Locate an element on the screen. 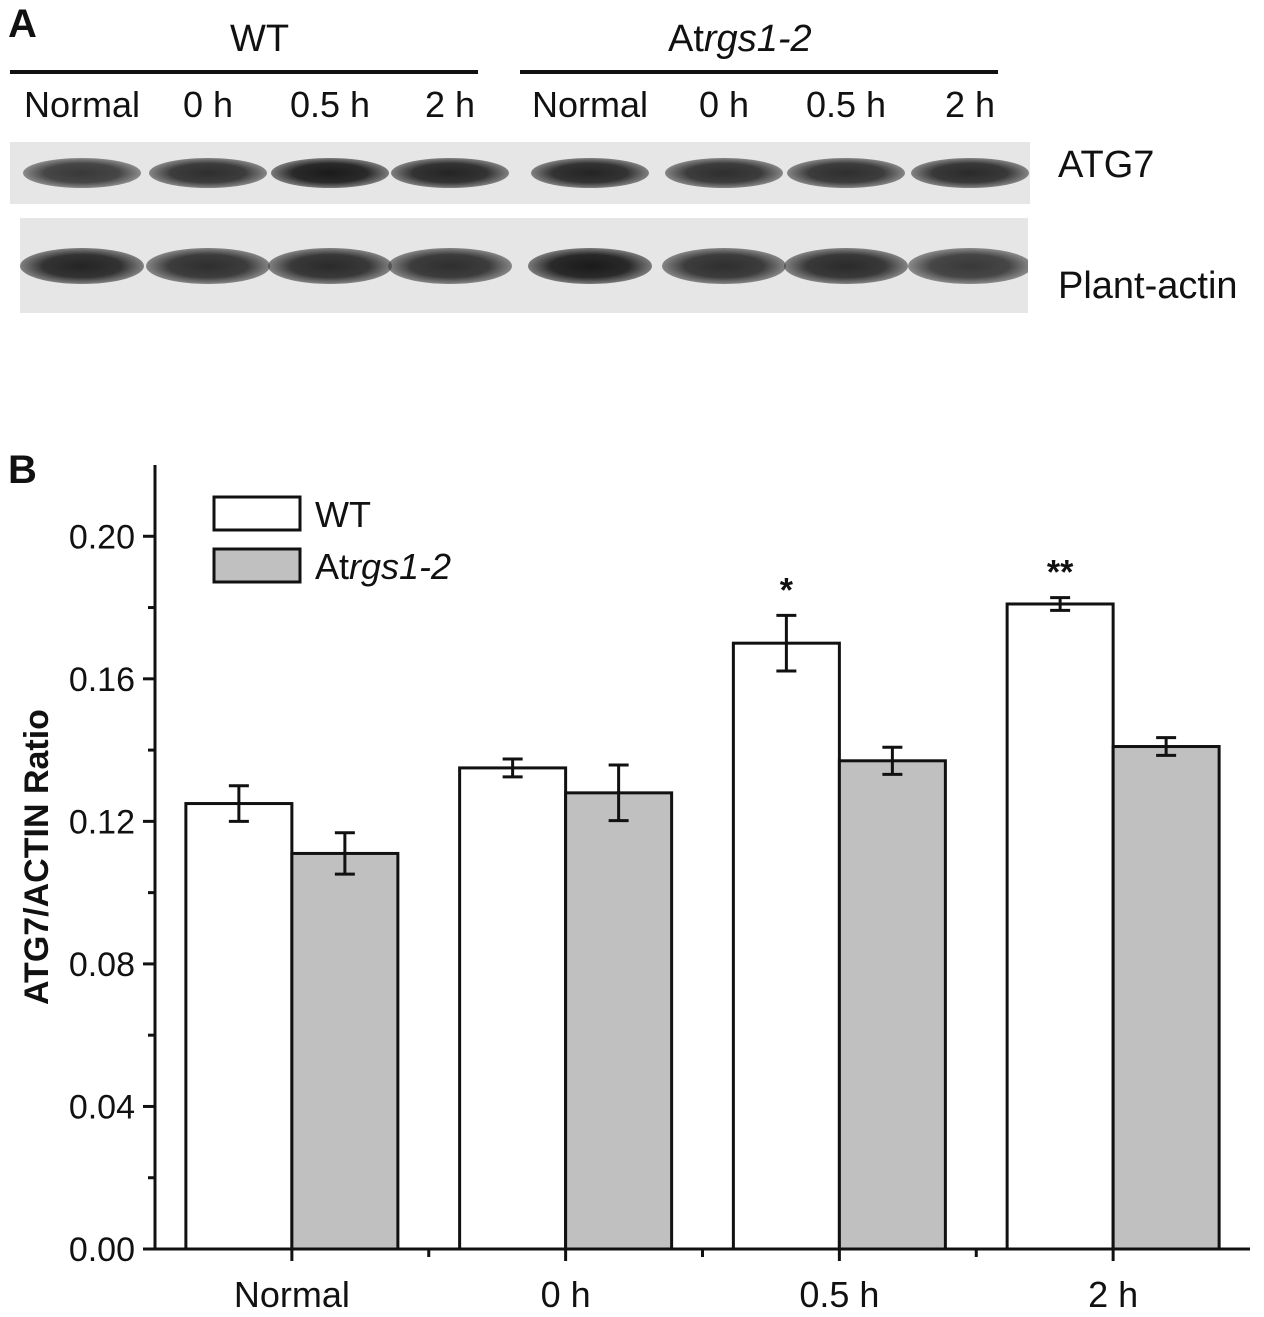 The width and height of the screenshot is (1264, 1317). y-tick-label: 0.20 is located at coordinates (102, 537).